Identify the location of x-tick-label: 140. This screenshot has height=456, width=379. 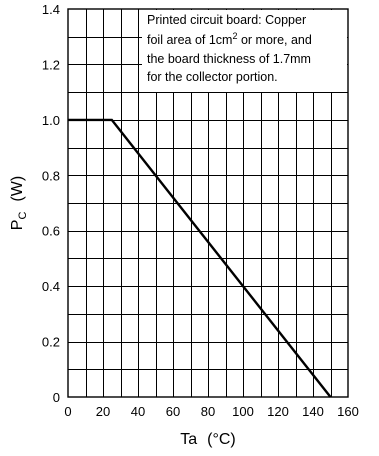
(313, 411).